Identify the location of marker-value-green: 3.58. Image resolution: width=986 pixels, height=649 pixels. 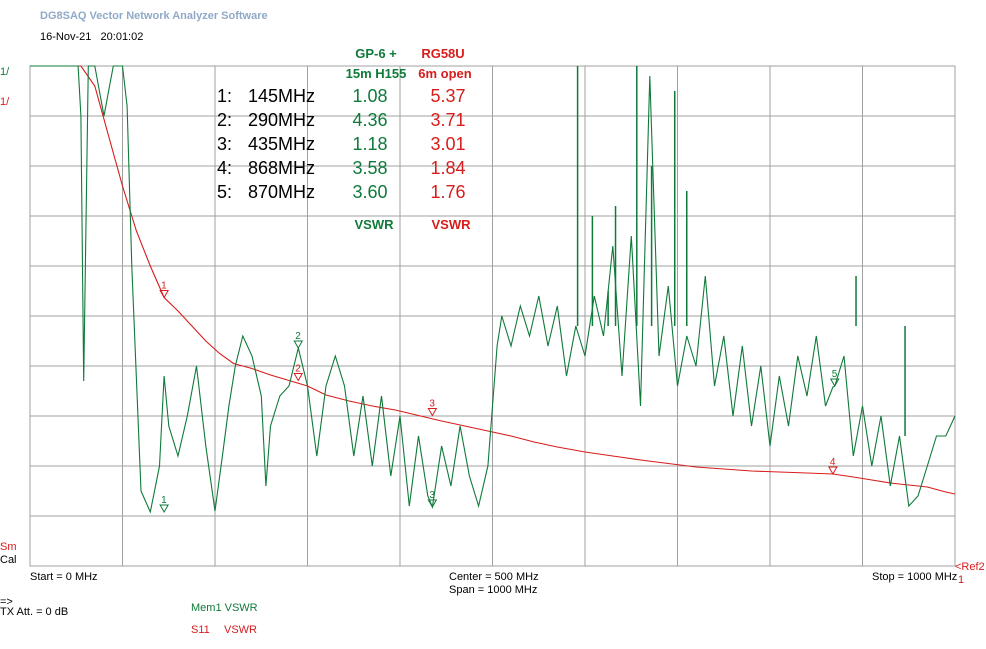
(370, 168).